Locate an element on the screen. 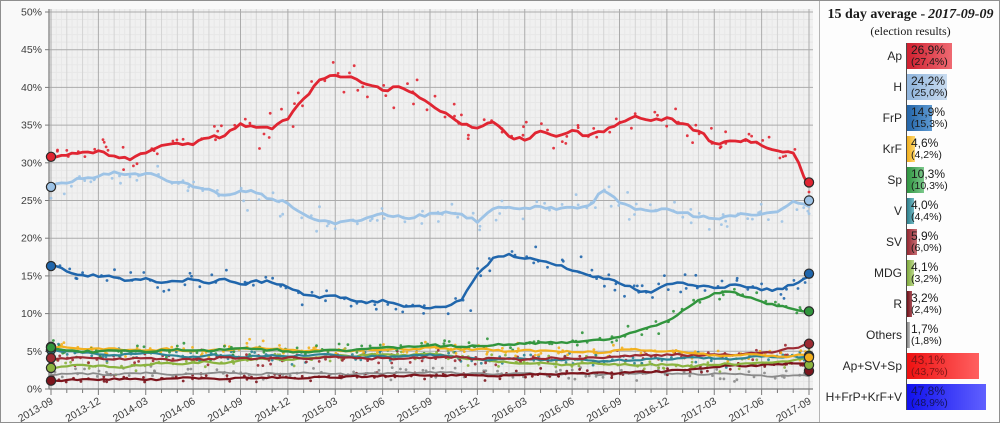  y-axis-label: 45% is located at coordinates (31, 50).